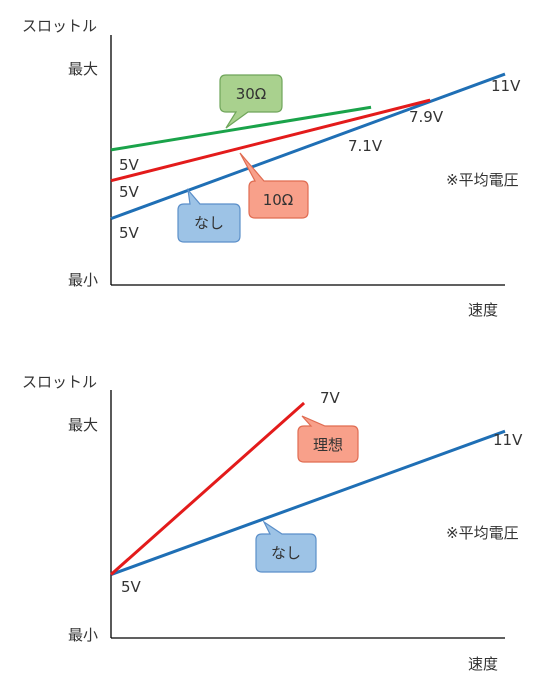 Image resolution: width=551 pixels, height=678 pixels. Describe the element at coordinates (83, 69) in the screenshot. I see `chart-1-ytick-top: 最大` at that location.